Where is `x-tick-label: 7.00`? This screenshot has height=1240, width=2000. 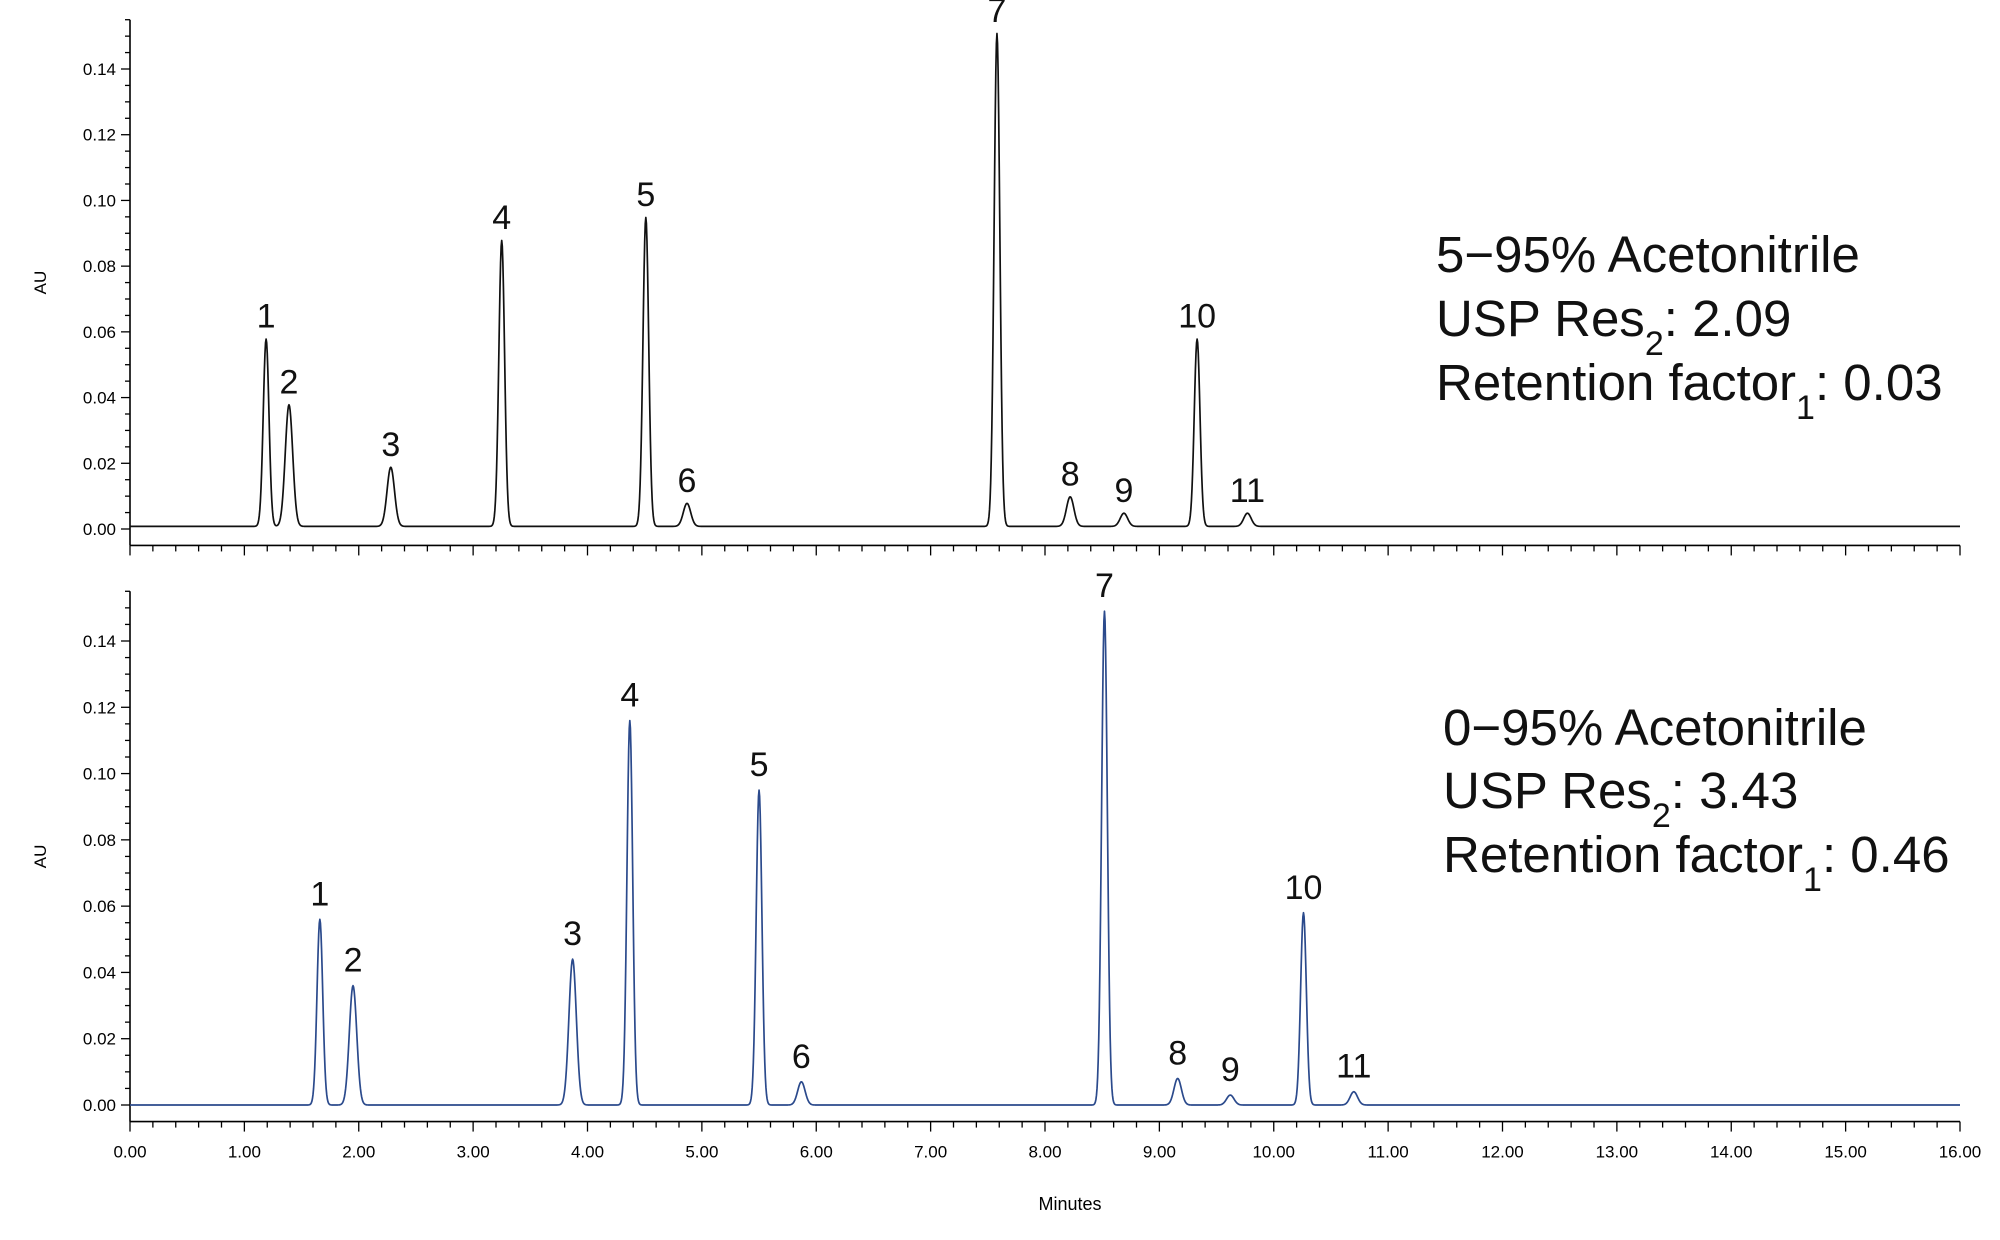
x-tick-label: 7.00 is located at coordinates (930, 1152).